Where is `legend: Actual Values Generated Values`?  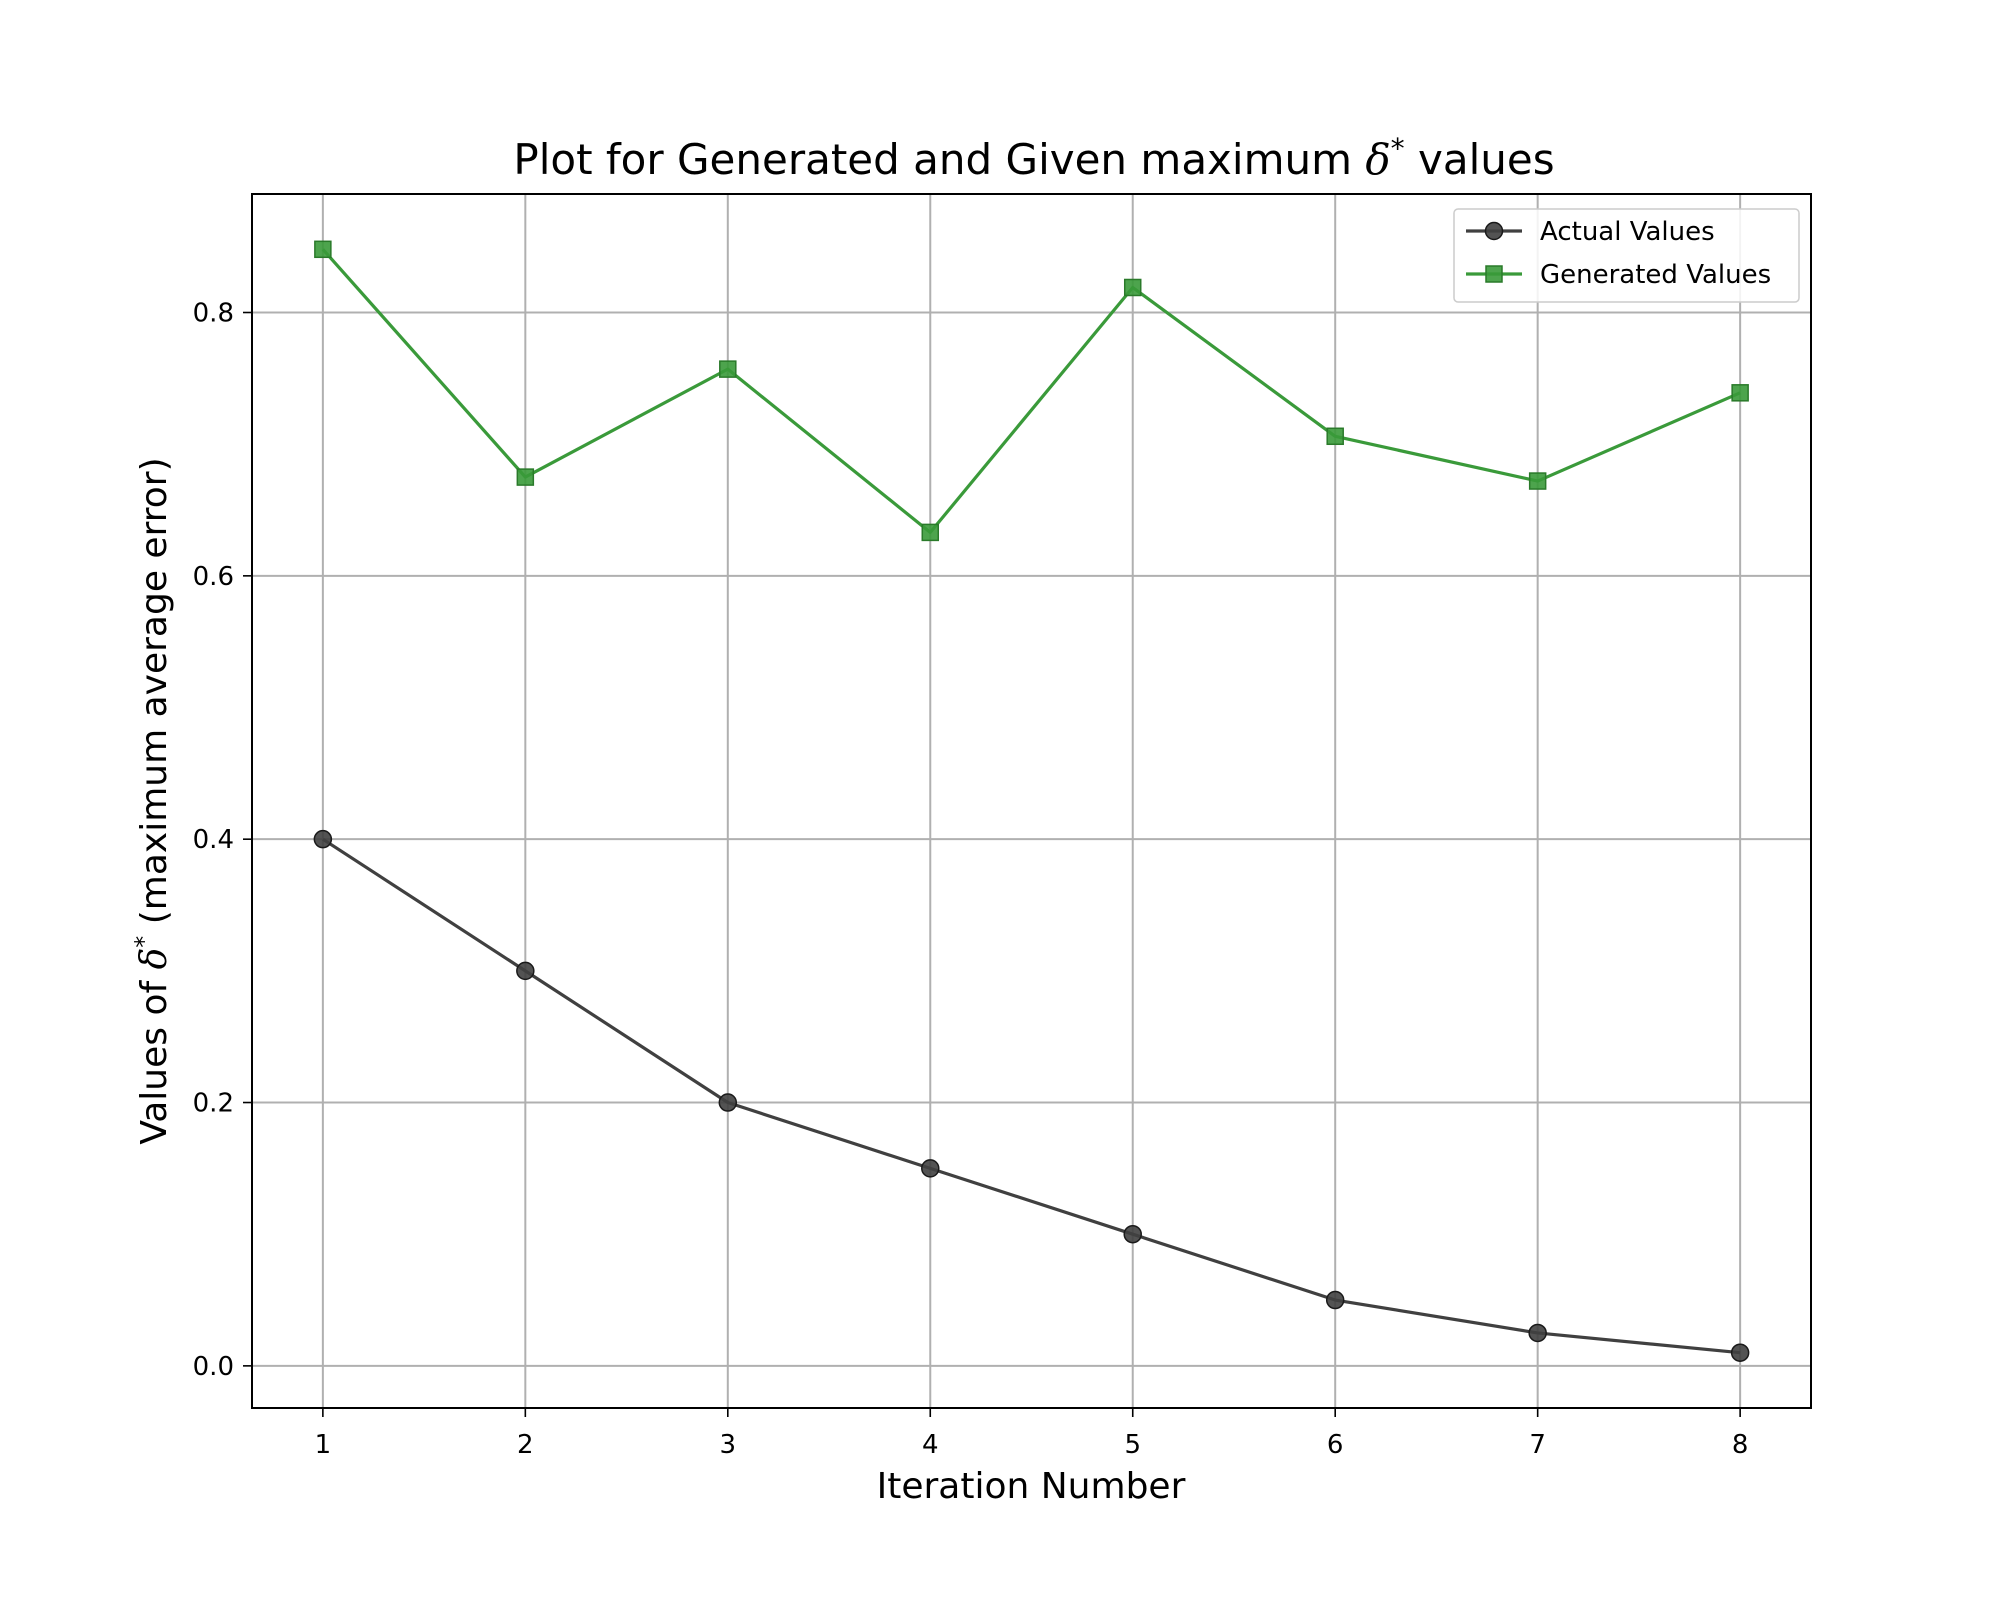 legend: Actual Values Generated Values is located at coordinates (1626, 255).